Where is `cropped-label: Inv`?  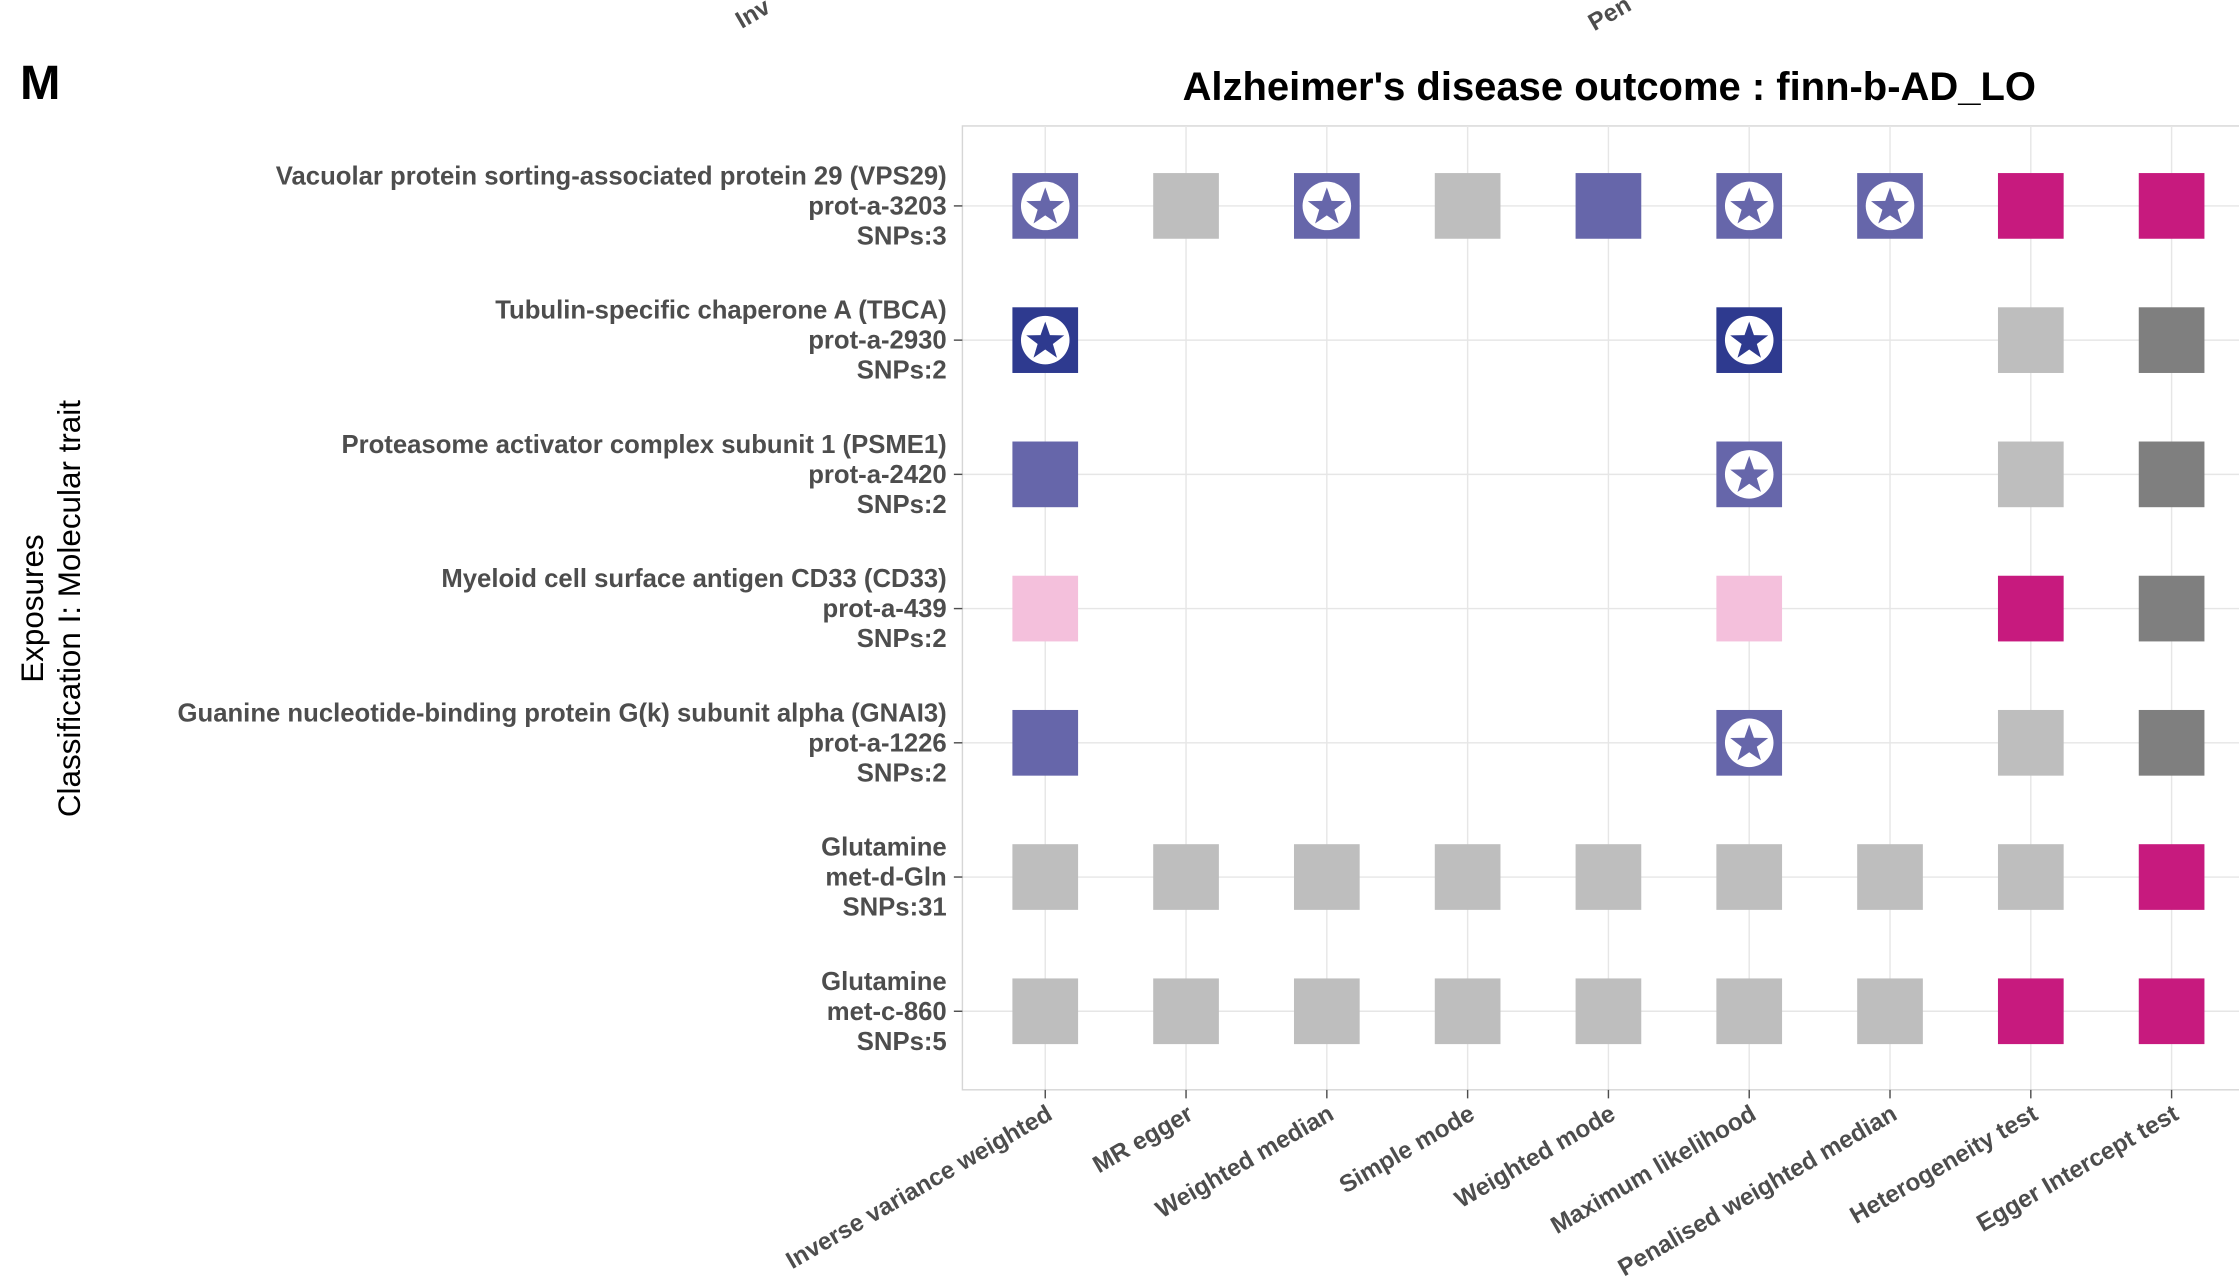 cropped-label: Inv is located at coordinates (753, 17).